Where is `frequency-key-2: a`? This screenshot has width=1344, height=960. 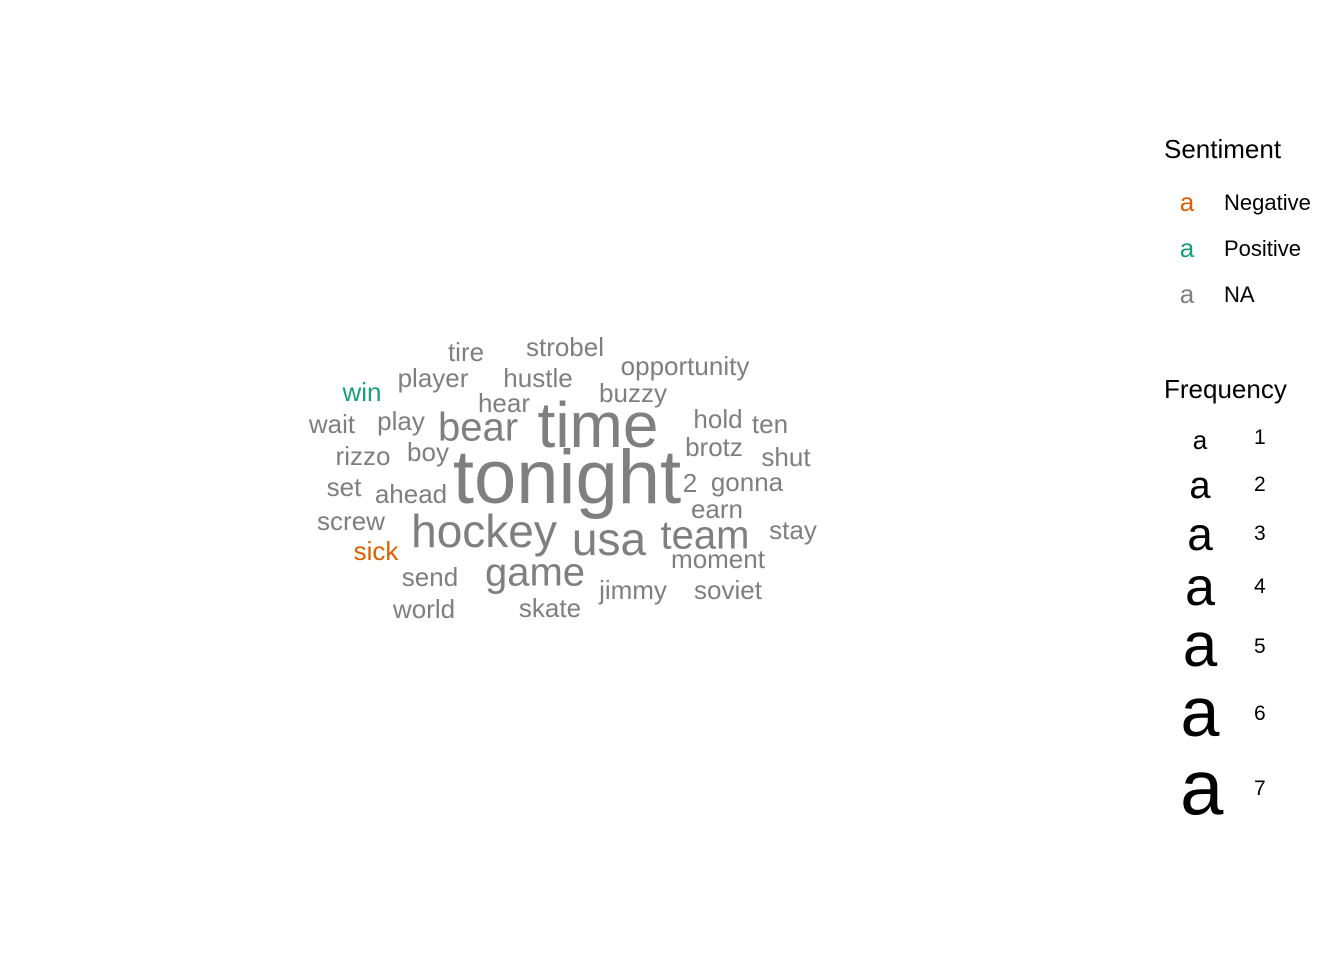 frequency-key-2: a is located at coordinates (1200, 485).